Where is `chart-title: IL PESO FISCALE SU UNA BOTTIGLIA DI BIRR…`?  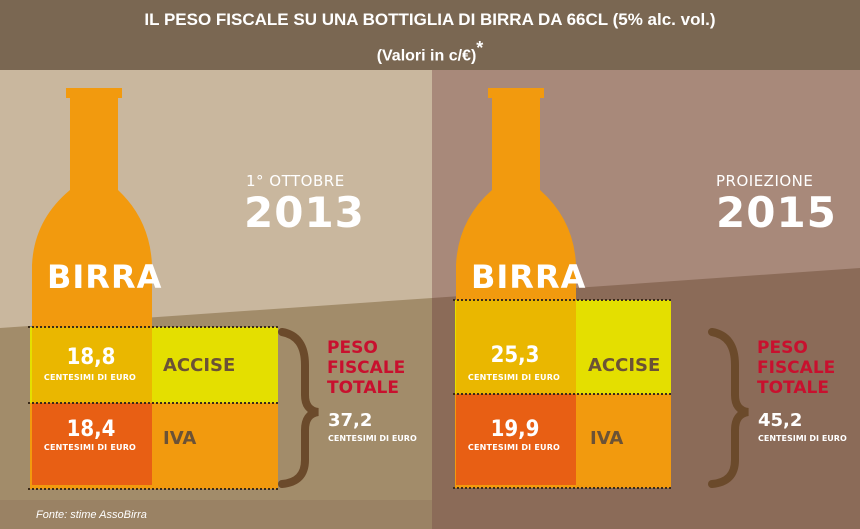
chart-title: IL PESO FISCALE SU UNA BOTTIGLIA DI BIRR… is located at coordinates (430, 19).